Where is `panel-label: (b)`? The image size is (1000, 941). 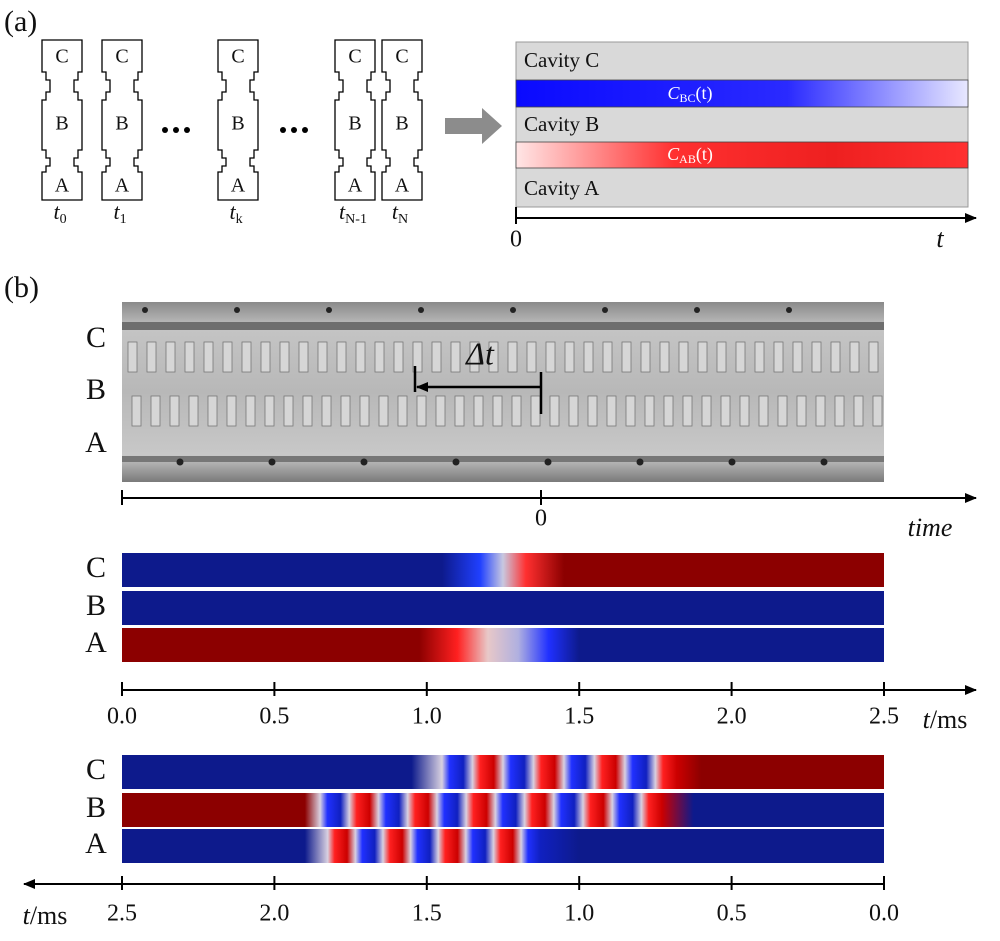 panel-label: (b) is located at coordinates (21, 287).